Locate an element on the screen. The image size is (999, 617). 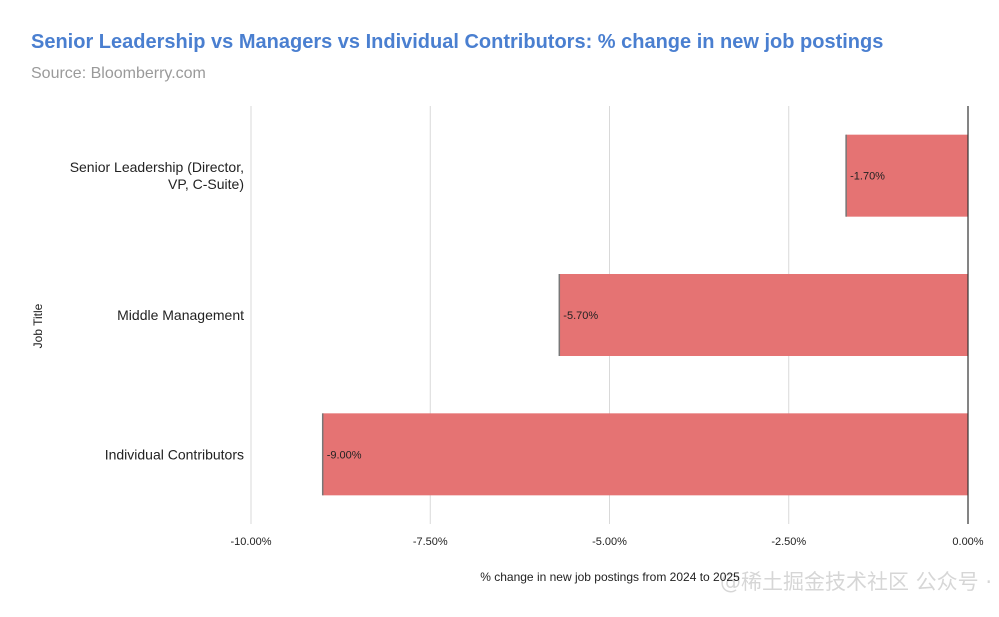
data-label: -1.70% is located at coordinates (867, 177).